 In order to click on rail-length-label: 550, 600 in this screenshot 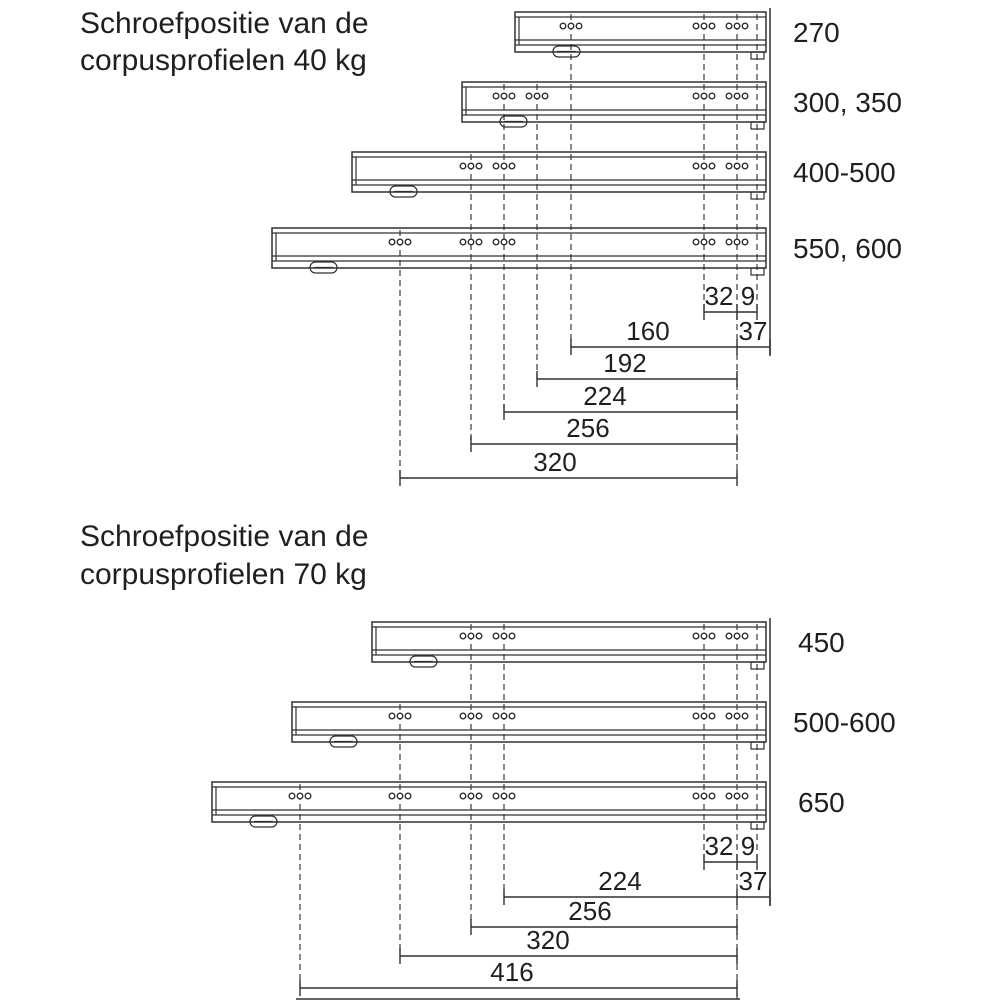, I will do `click(847, 248)`.